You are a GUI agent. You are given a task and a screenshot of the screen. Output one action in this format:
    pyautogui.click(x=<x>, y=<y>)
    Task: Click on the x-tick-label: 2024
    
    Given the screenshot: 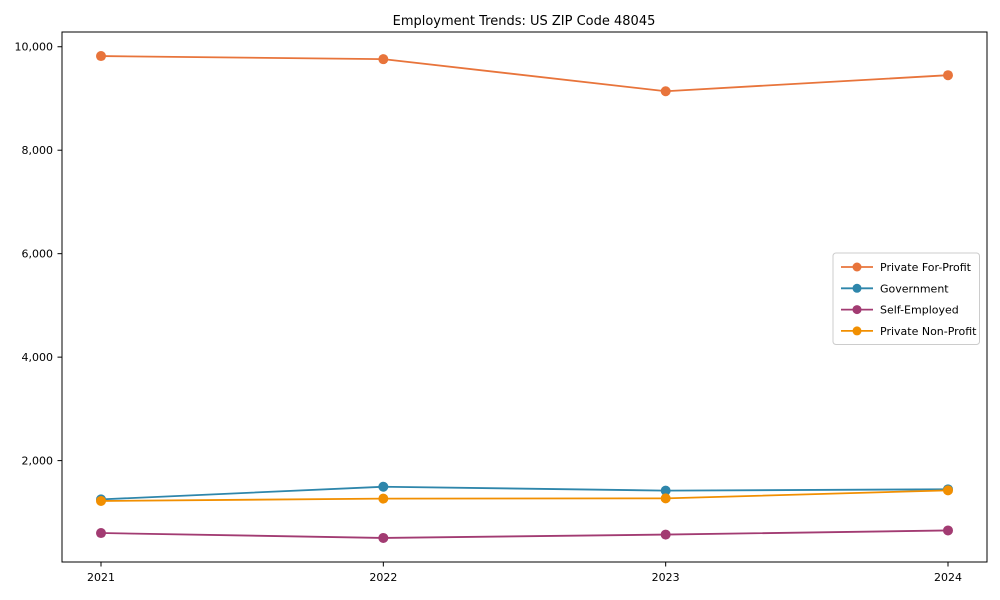 What is the action you would take?
    pyautogui.click(x=948, y=577)
    